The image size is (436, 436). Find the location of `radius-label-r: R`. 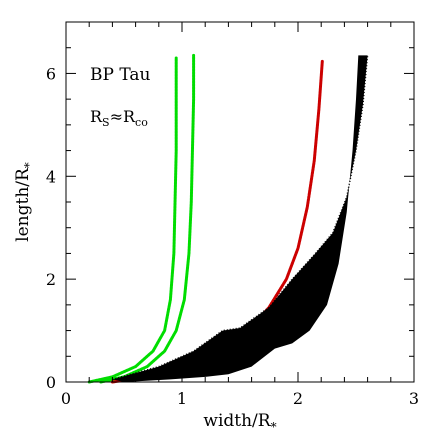

radius-label-r: R is located at coordinates (96, 116).